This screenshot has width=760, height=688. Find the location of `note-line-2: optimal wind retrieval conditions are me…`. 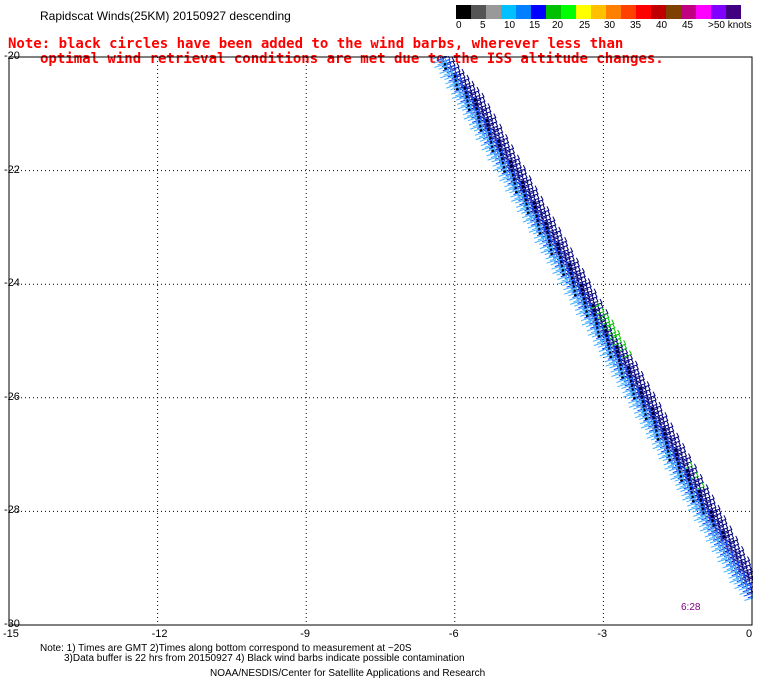

note-line-2: optimal wind retrieval conditions are me… is located at coordinates (352, 59).